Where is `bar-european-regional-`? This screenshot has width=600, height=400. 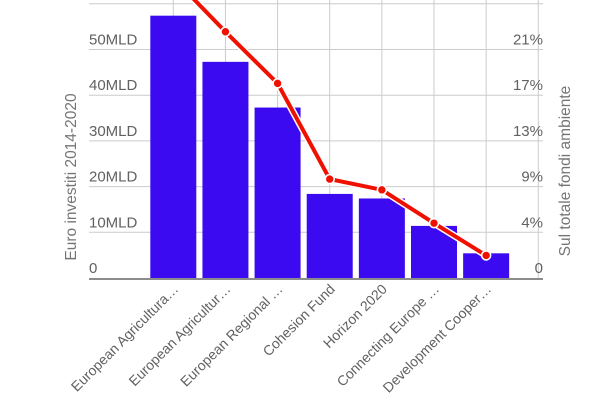 bar-european-regional- is located at coordinates (277, 192).